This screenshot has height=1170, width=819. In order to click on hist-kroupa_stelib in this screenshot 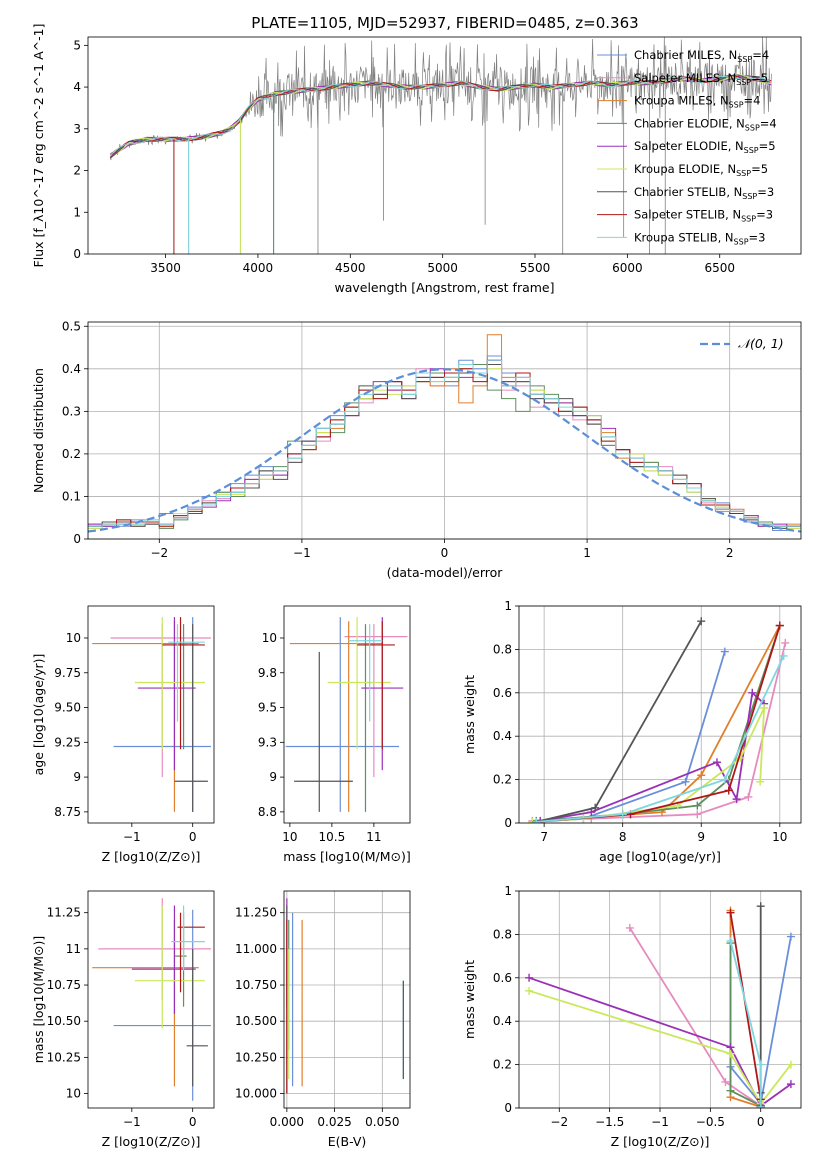, I will do `click(444, 449)`.